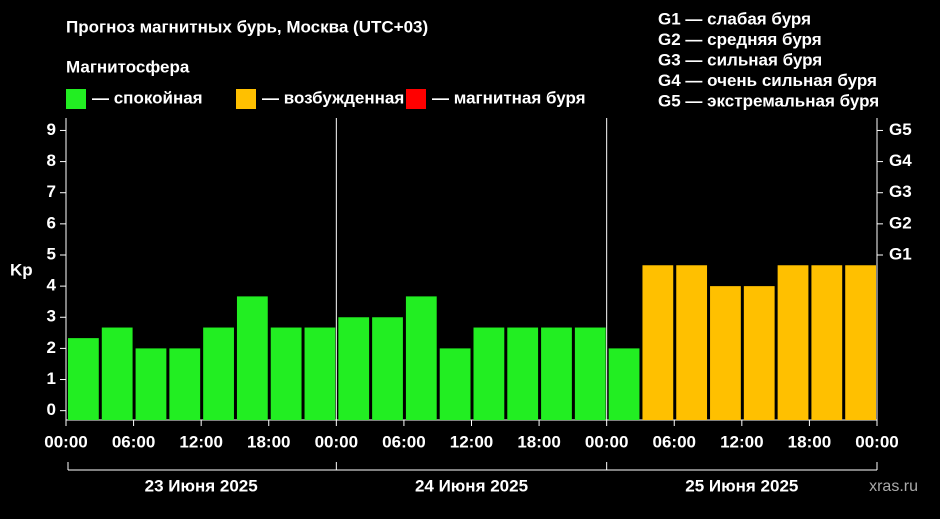  I want to click on y-tick-label: 9, so click(51, 129).